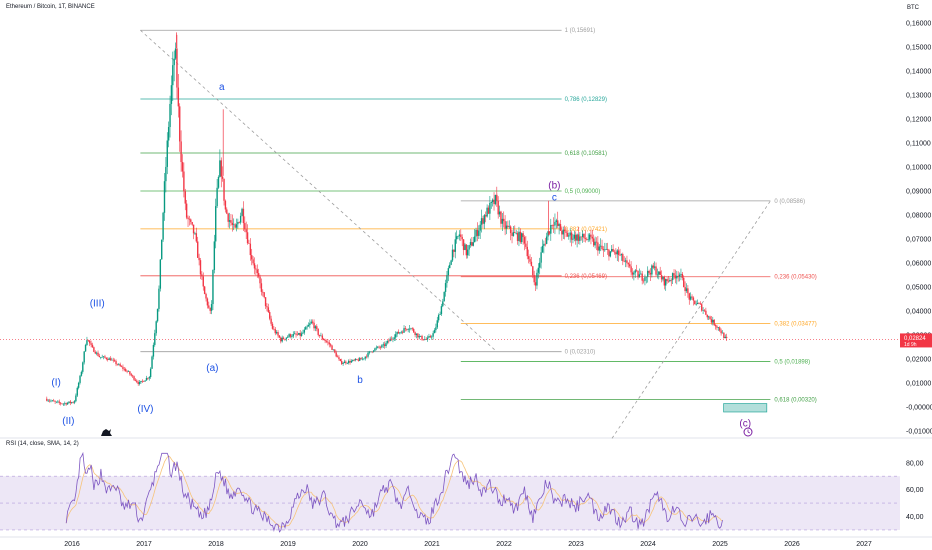 The height and width of the screenshot is (550, 932). Describe the element at coordinates (918, 95) in the screenshot. I see `price-tick-label: 0,13000` at that location.